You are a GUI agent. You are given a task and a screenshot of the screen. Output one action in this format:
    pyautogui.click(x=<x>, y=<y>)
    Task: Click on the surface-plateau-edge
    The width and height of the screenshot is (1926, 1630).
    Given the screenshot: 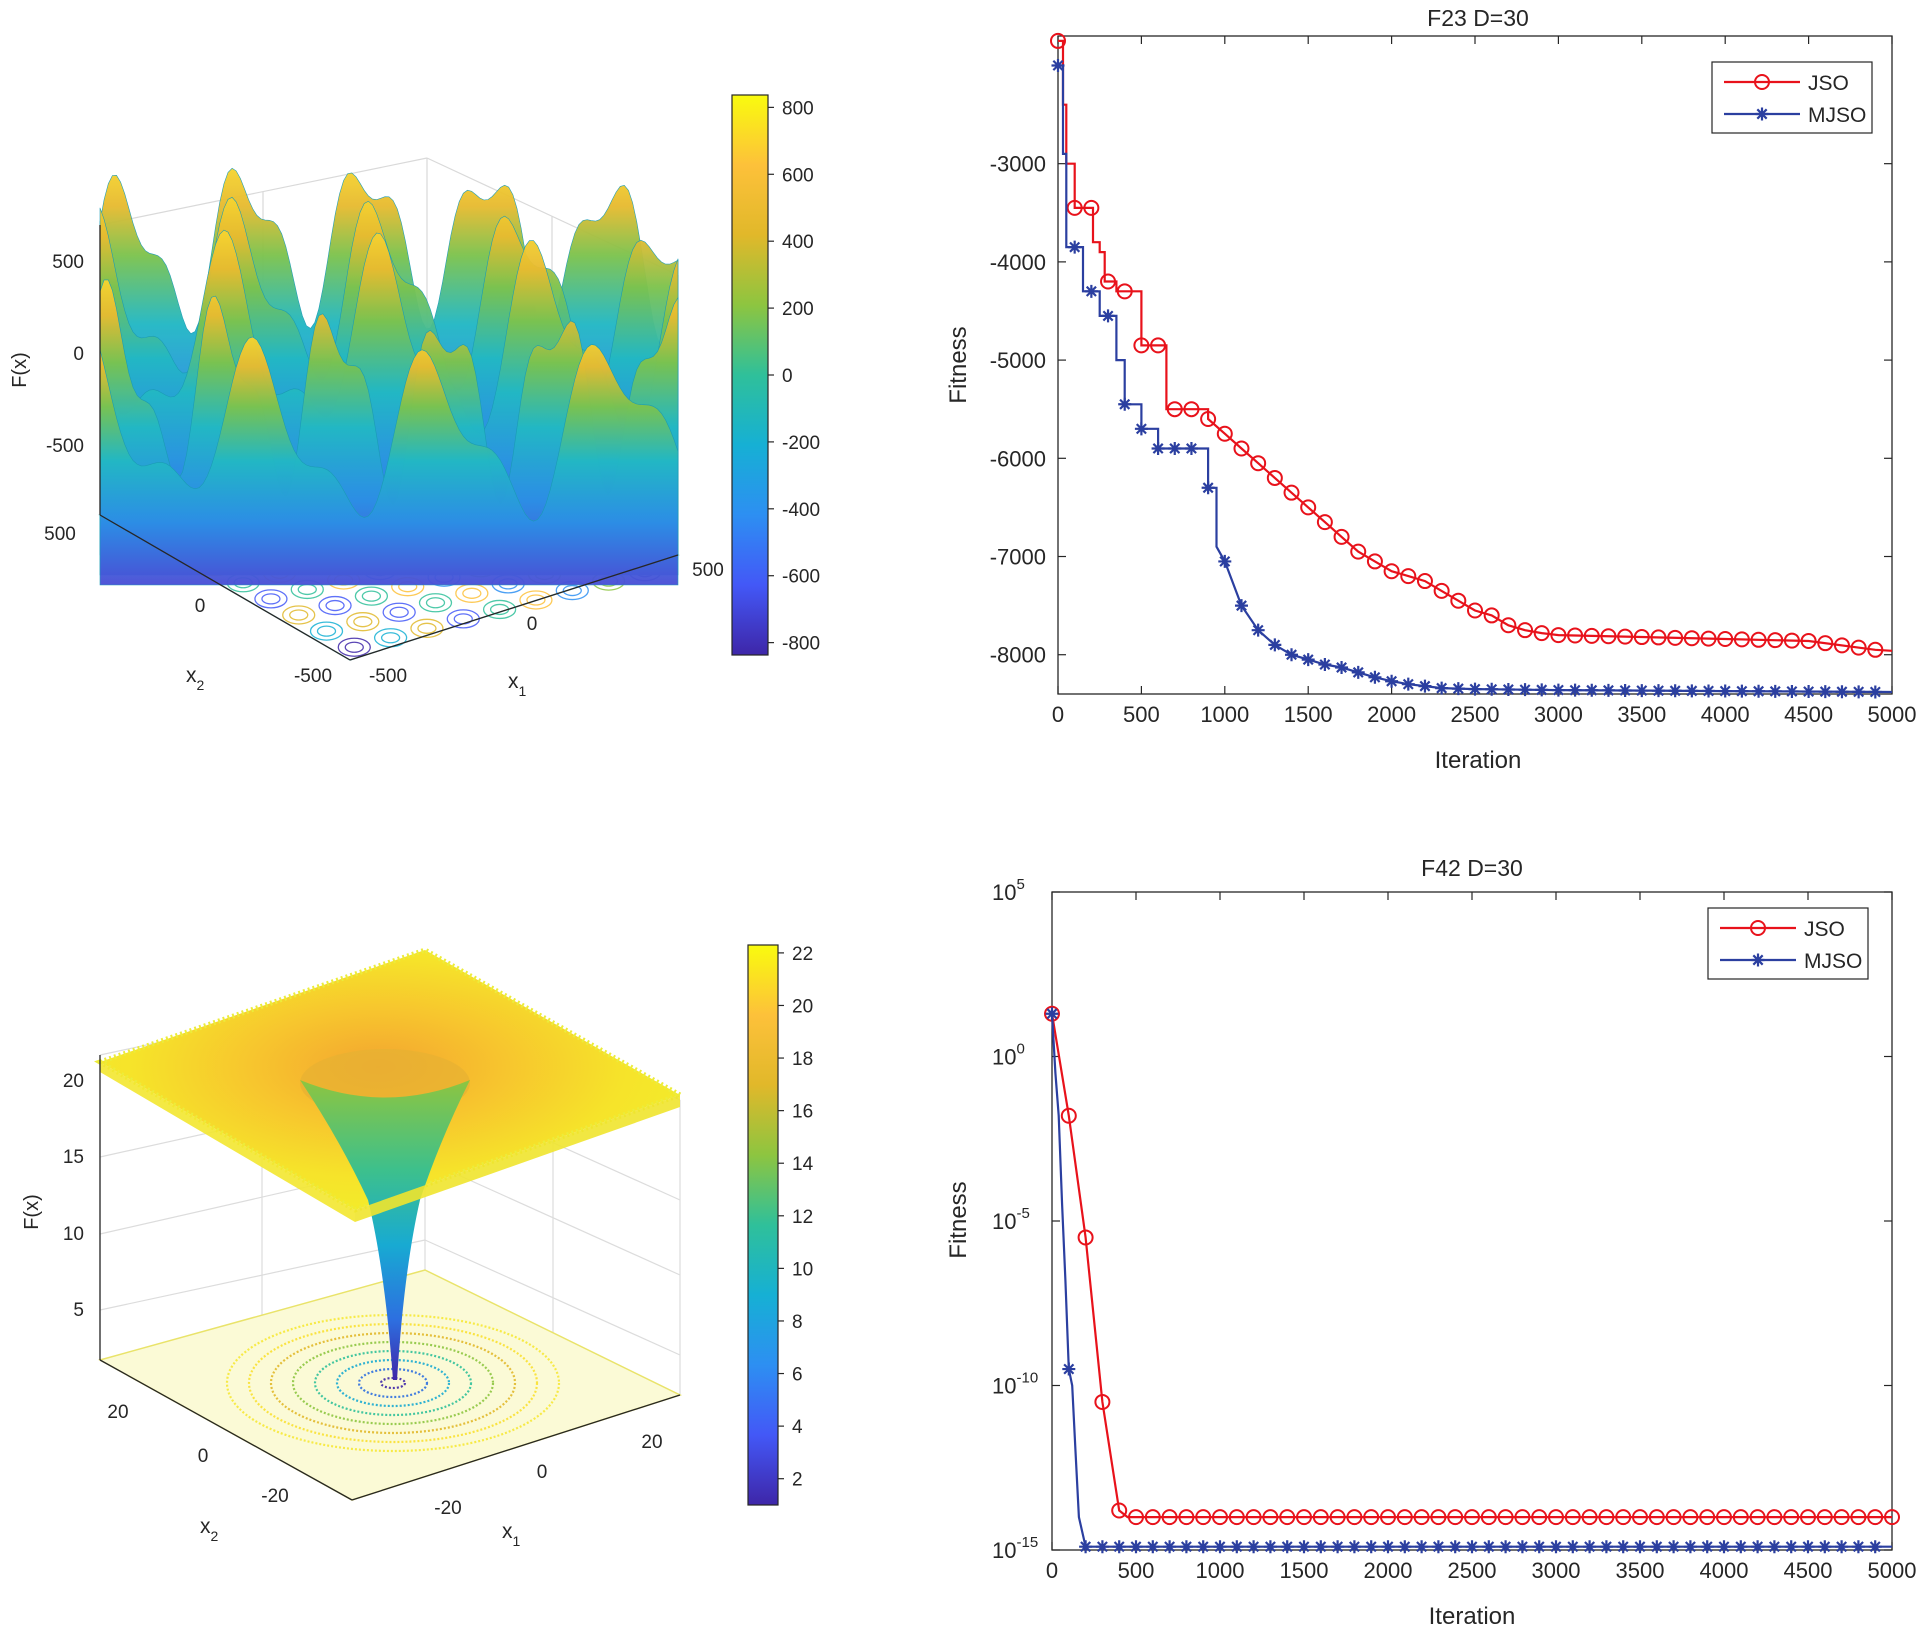 What is the action you would take?
    pyautogui.click(x=227, y=1142)
    